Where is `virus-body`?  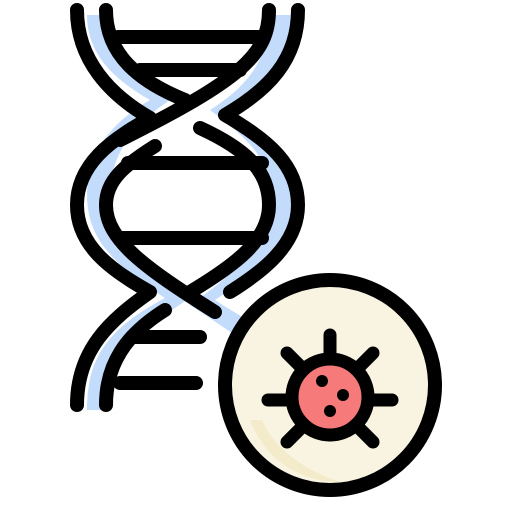 virus-body is located at coordinates (330, 397).